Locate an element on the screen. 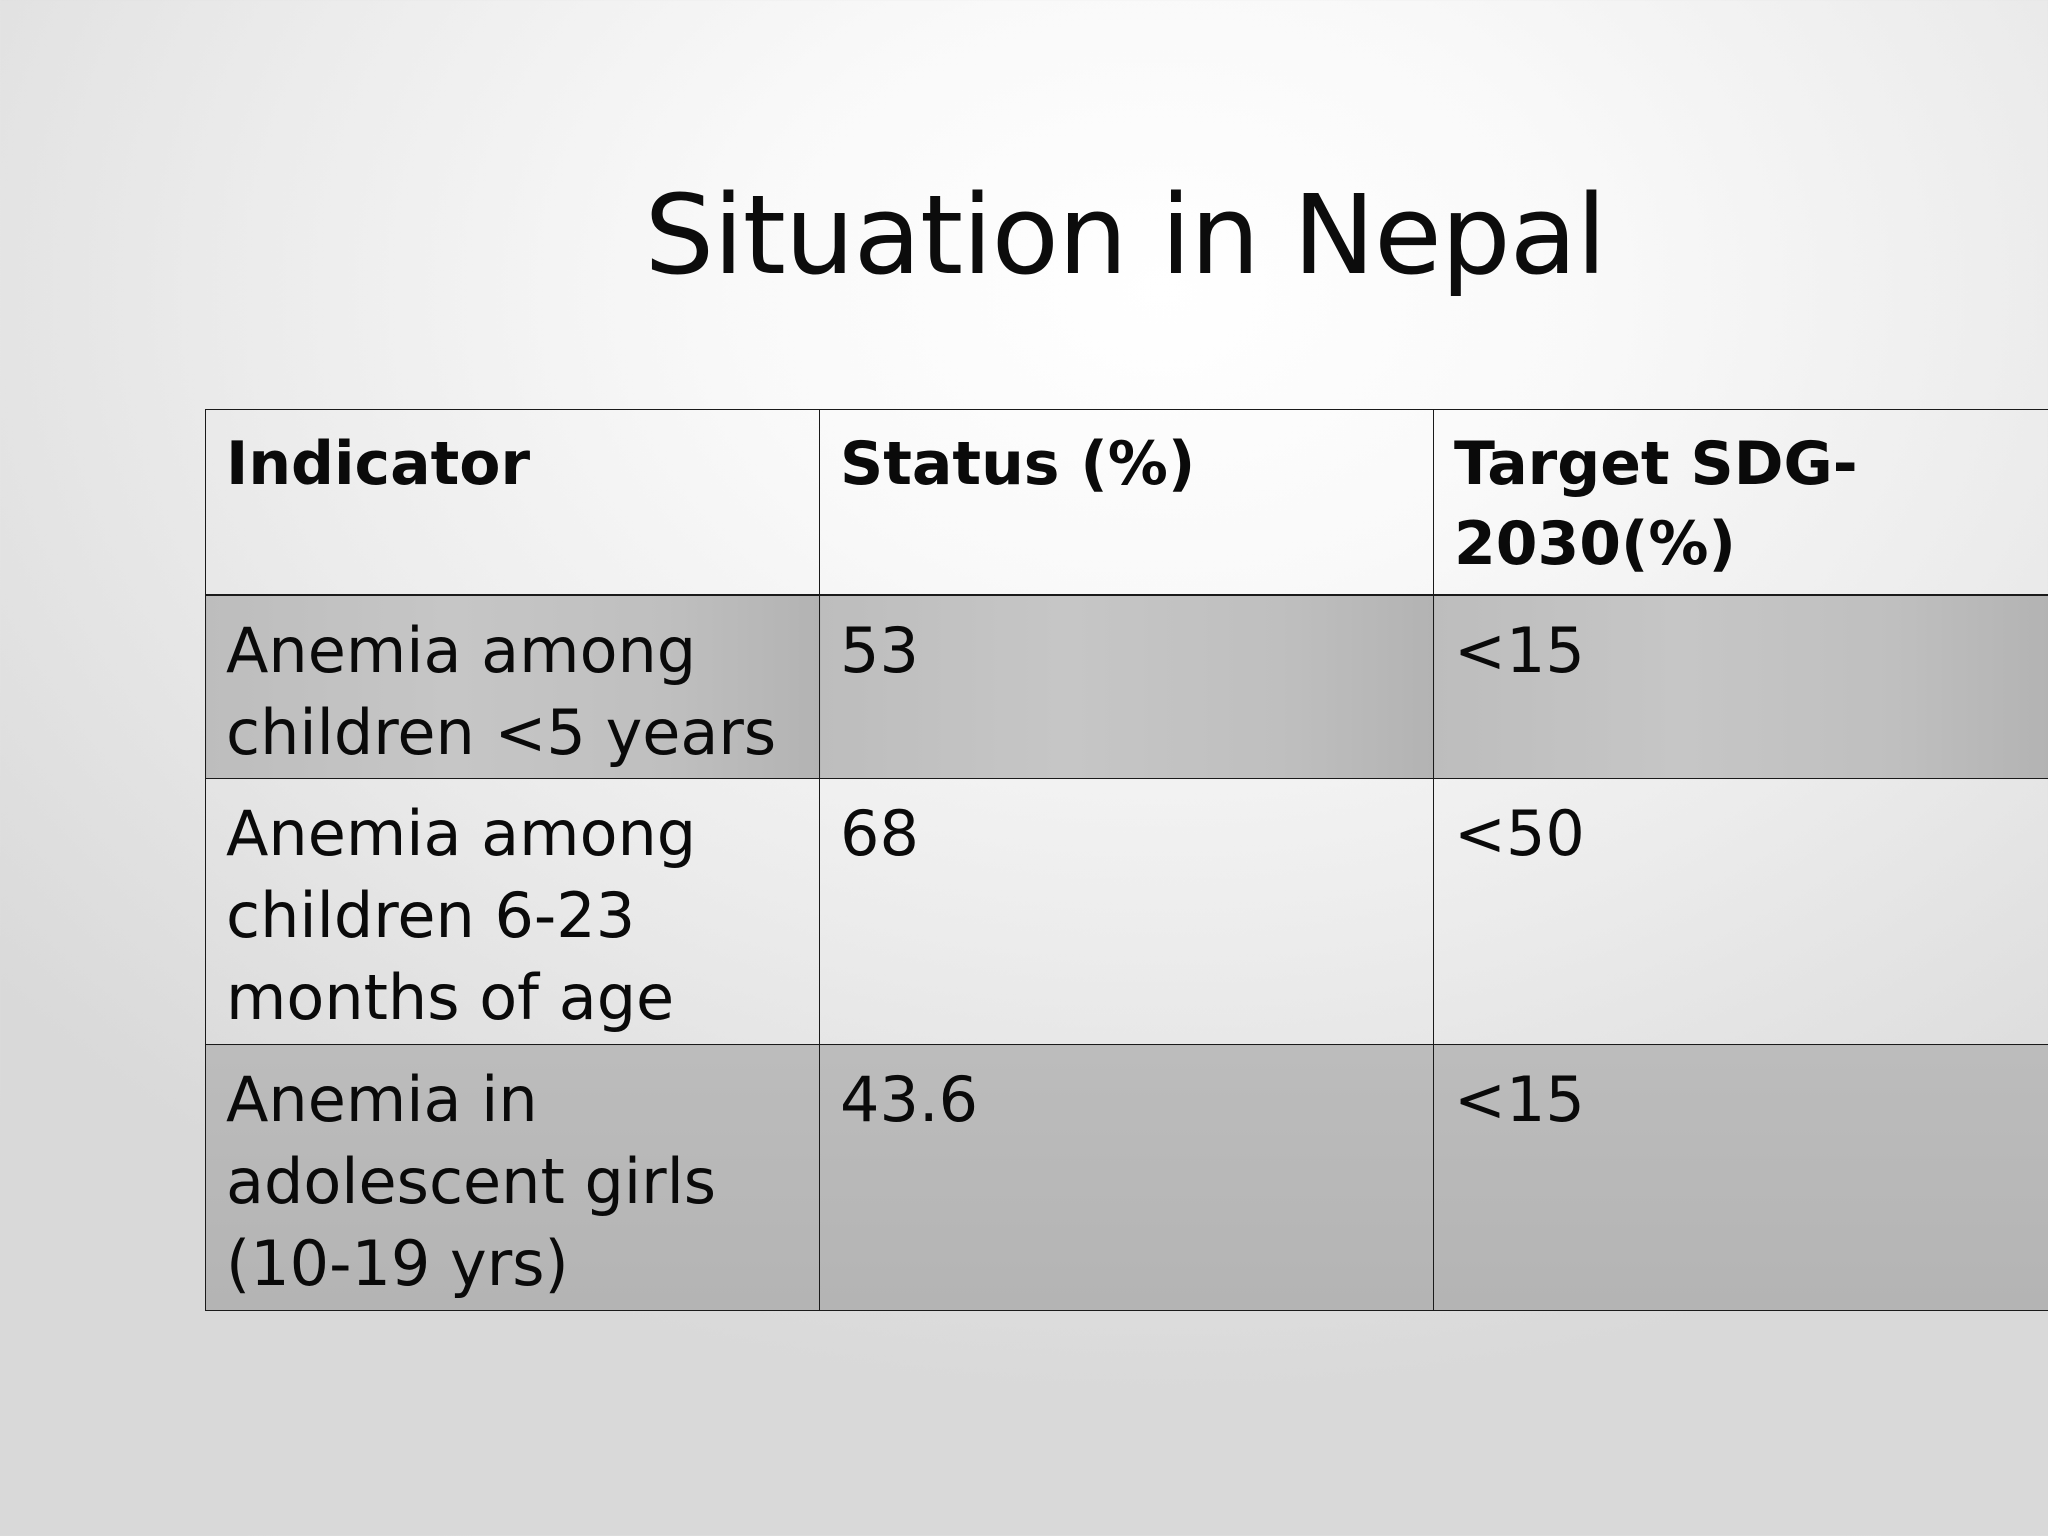 The width and height of the screenshot is (2048, 1536). header-status: Status (%) is located at coordinates (1126, 502).